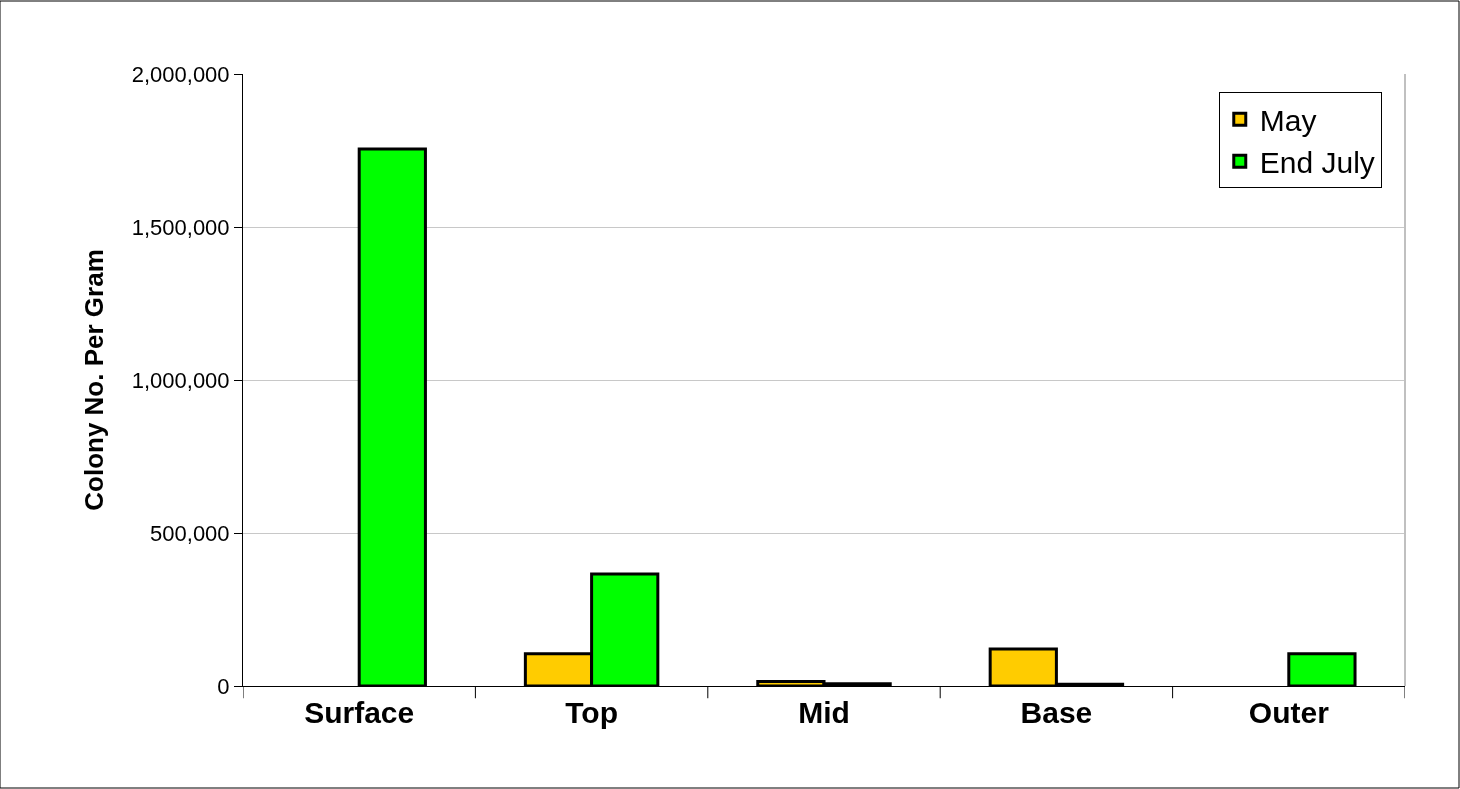 The width and height of the screenshot is (1460, 789). I want to click on x-tick-label: Base, so click(1056, 712).